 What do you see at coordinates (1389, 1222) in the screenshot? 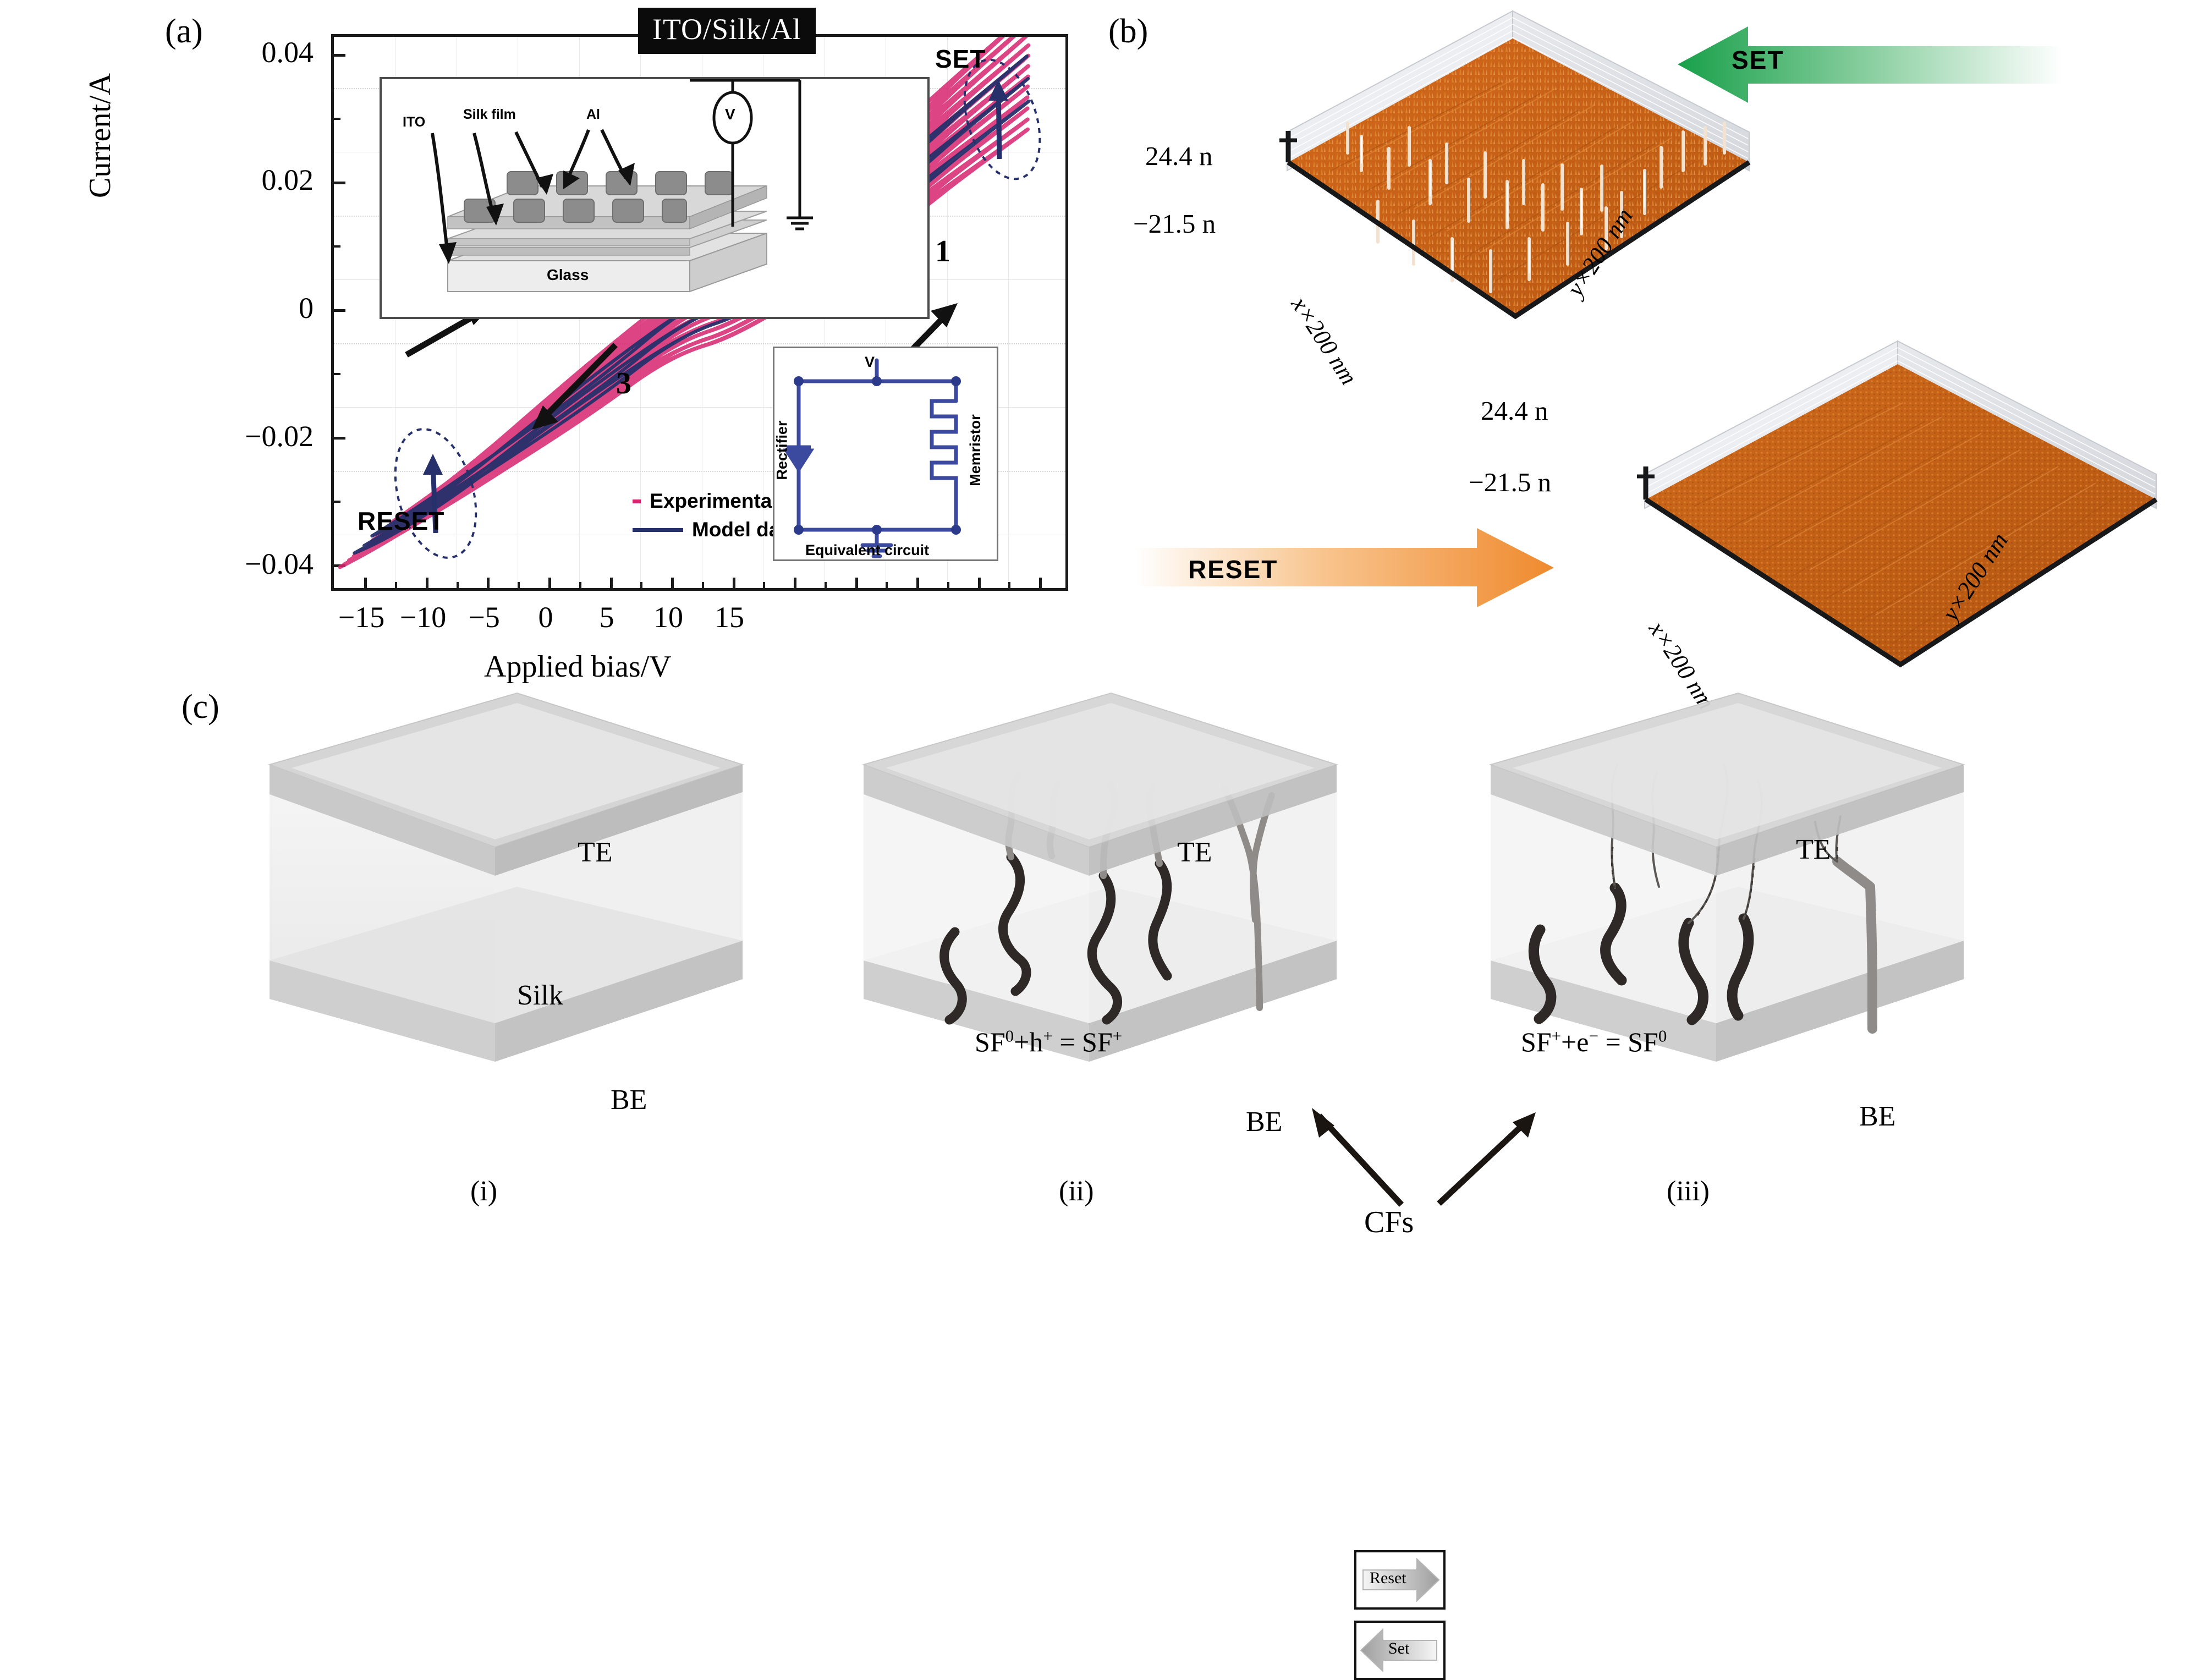
I see `cfs-label: CFs` at bounding box center [1389, 1222].